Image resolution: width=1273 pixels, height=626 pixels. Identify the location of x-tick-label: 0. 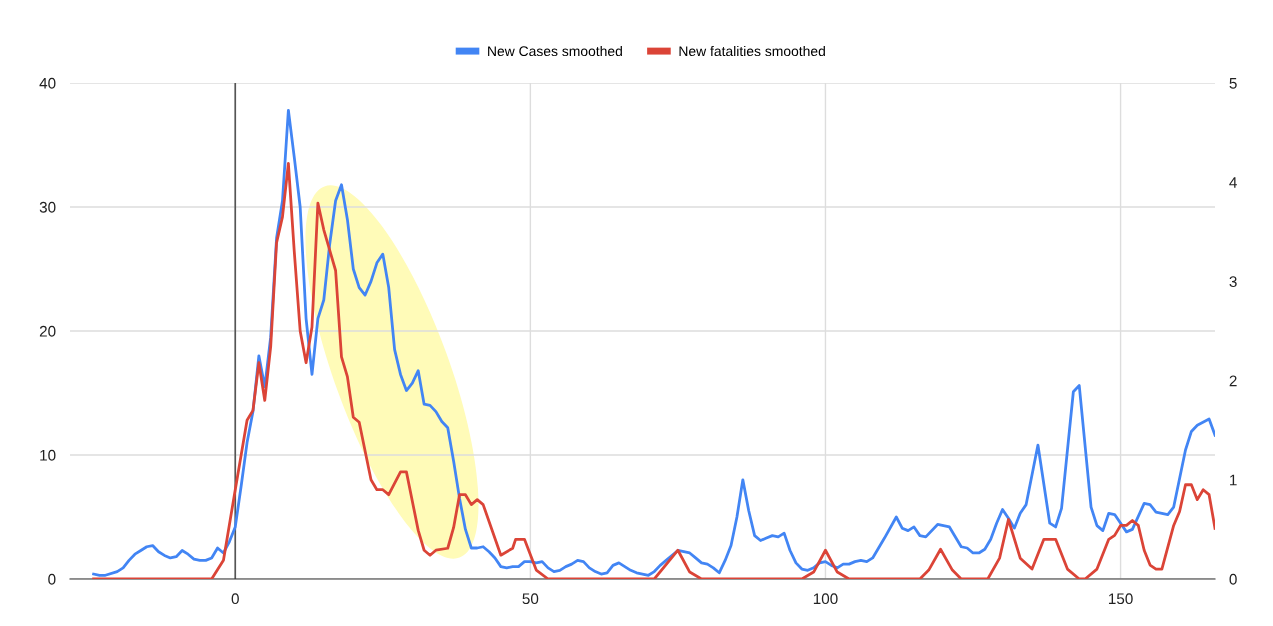
(235, 599).